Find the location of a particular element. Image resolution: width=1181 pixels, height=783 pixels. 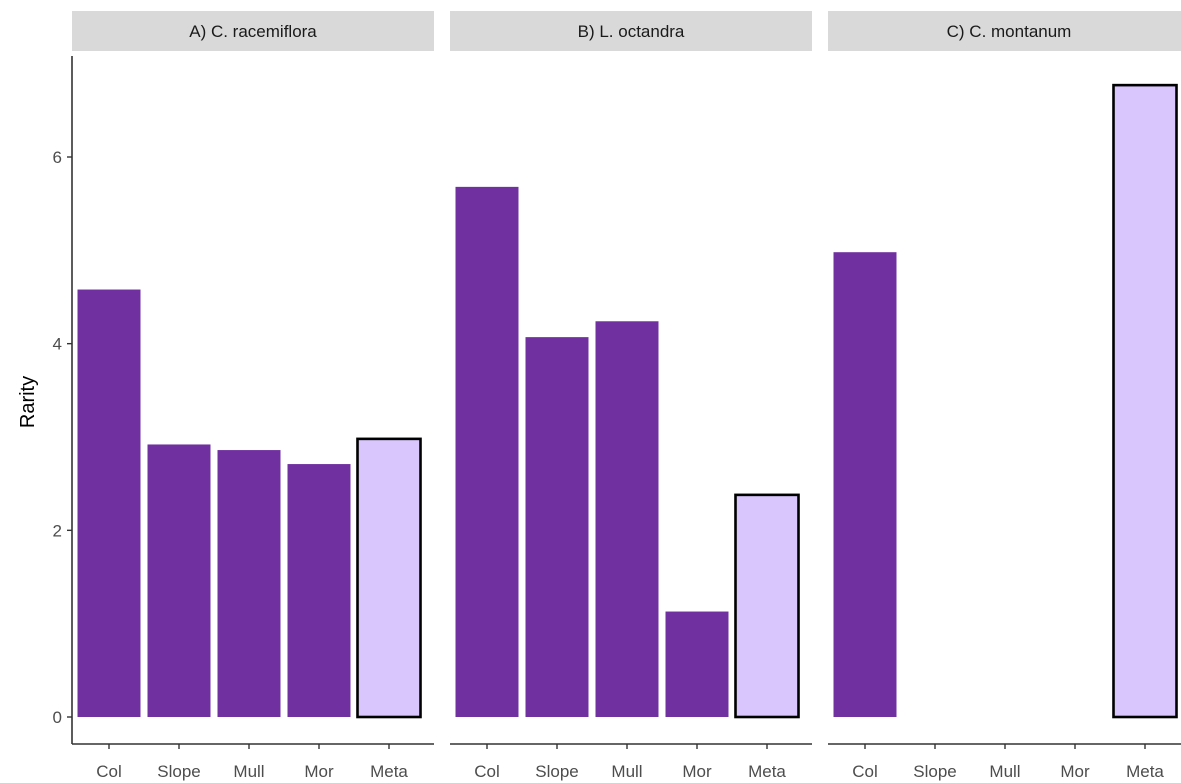

y-tick-label: 2 is located at coordinates (57, 530).